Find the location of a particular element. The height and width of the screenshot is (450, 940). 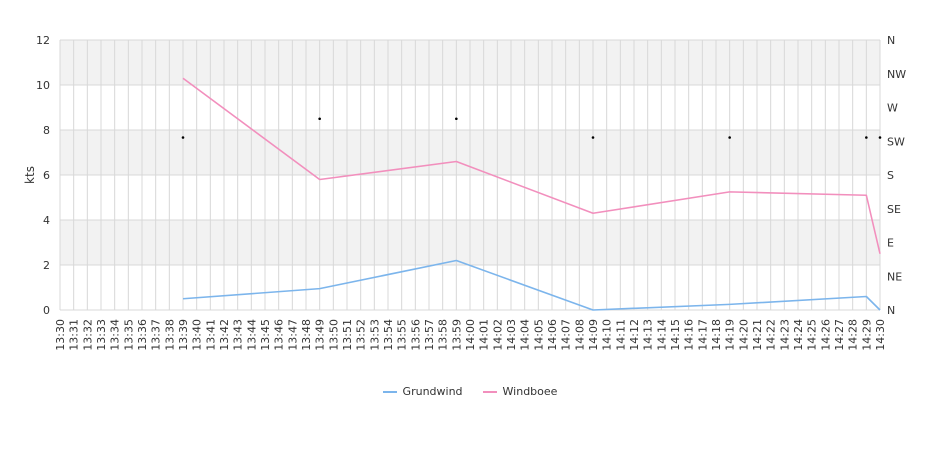

y-tick-label: 2 is located at coordinates (46, 265).